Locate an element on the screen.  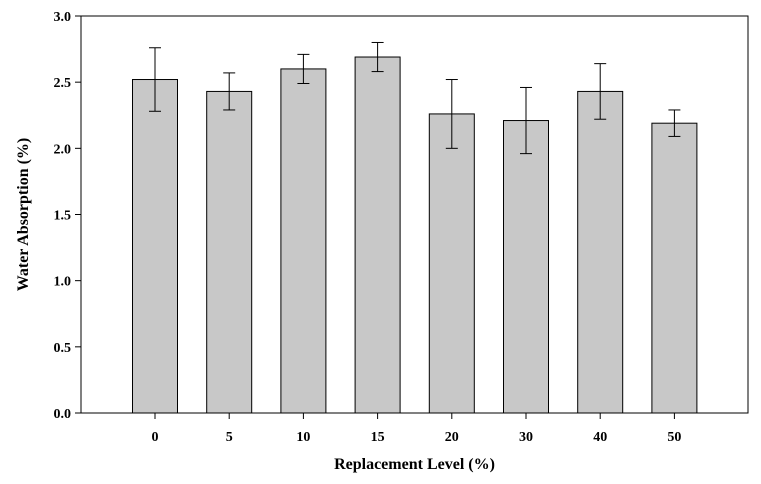
y-tick-label: 1.0 is located at coordinates (63, 282).